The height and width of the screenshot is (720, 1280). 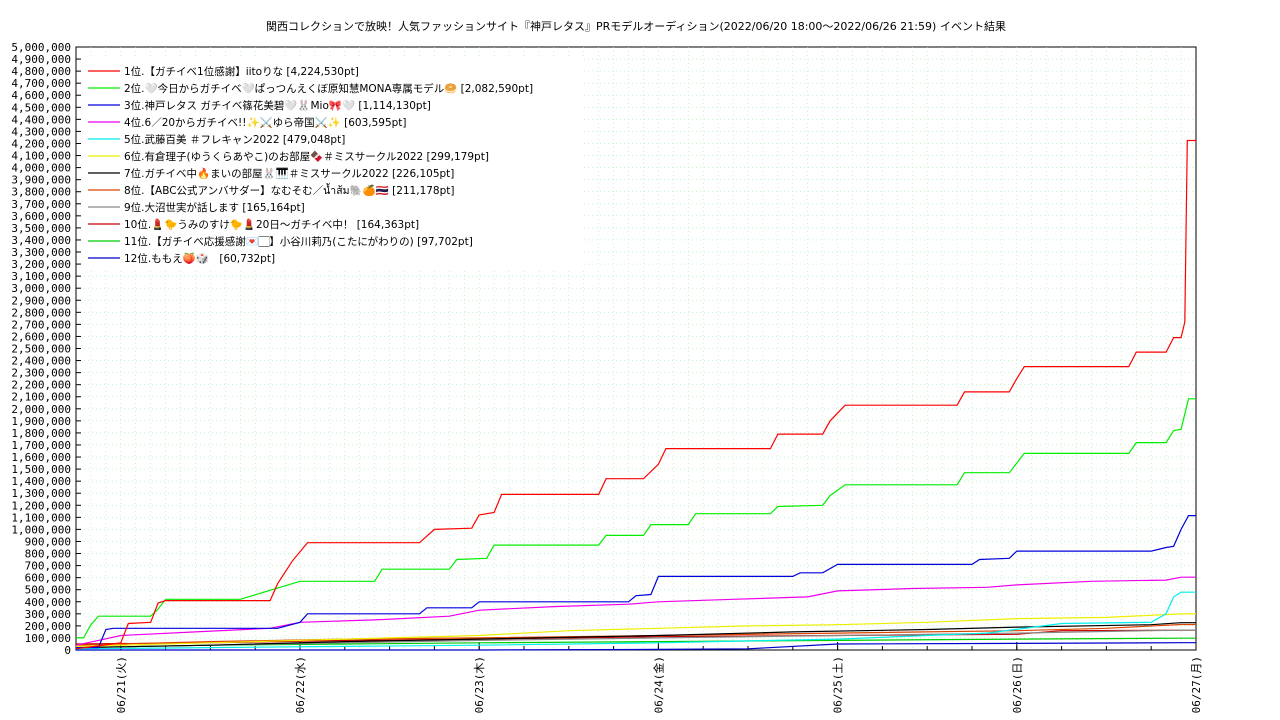 I want to click on x-tick-label: 06/23(木), so click(x=479, y=684).